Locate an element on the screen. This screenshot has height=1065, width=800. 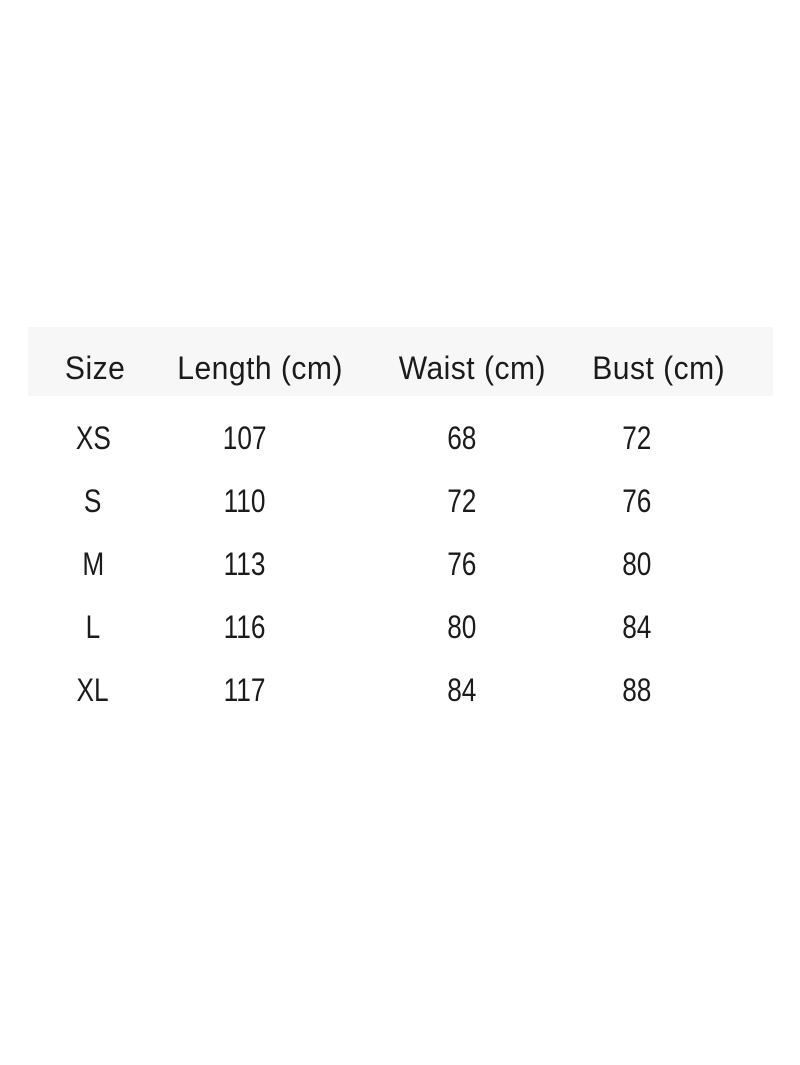
cell-bust: 76 is located at coordinates (637, 501).